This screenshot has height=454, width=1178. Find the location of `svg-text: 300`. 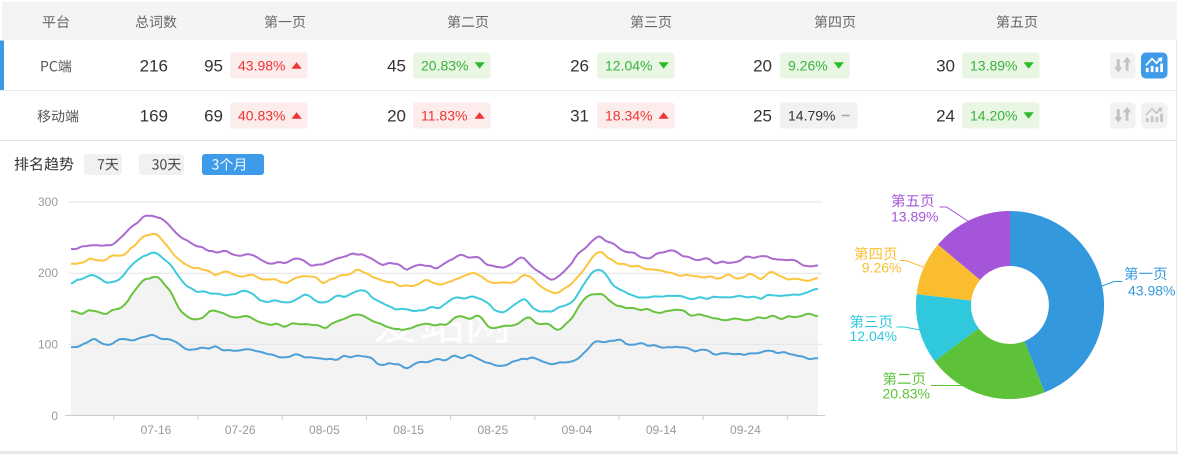

svg-text: 300 is located at coordinates (48, 202).